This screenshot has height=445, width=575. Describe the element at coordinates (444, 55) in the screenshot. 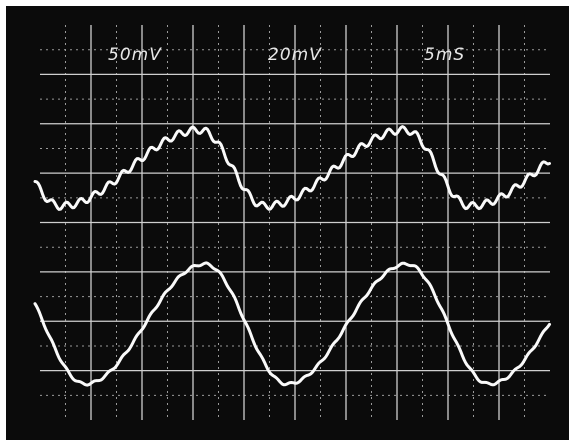

I see `timebase-scale: 5mS` at that location.